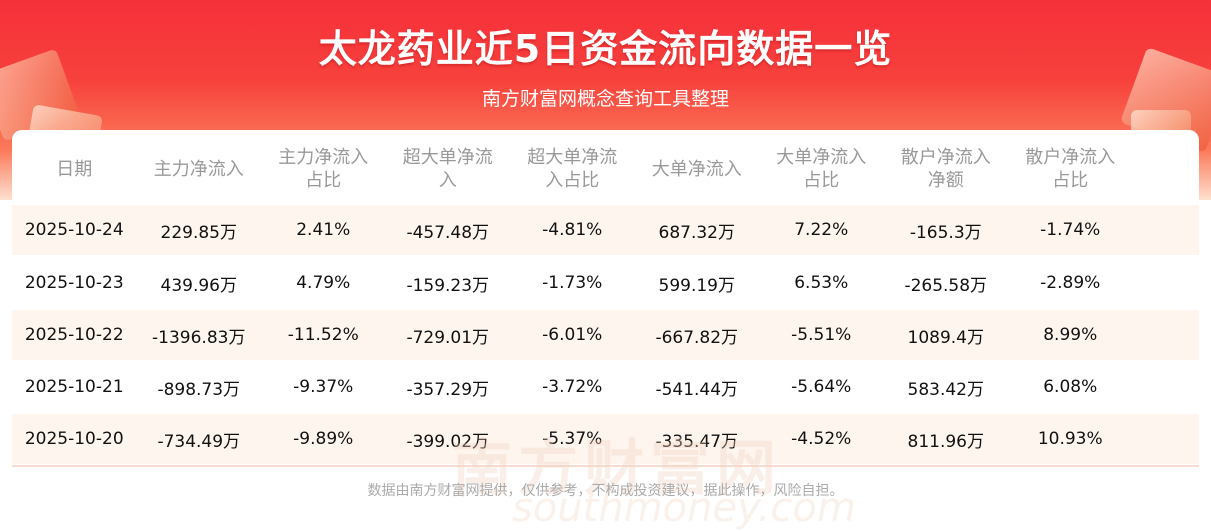 The width and height of the screenshot is (1211, 531). I want to click on table-cell: -9.89%, so click(323, 439).